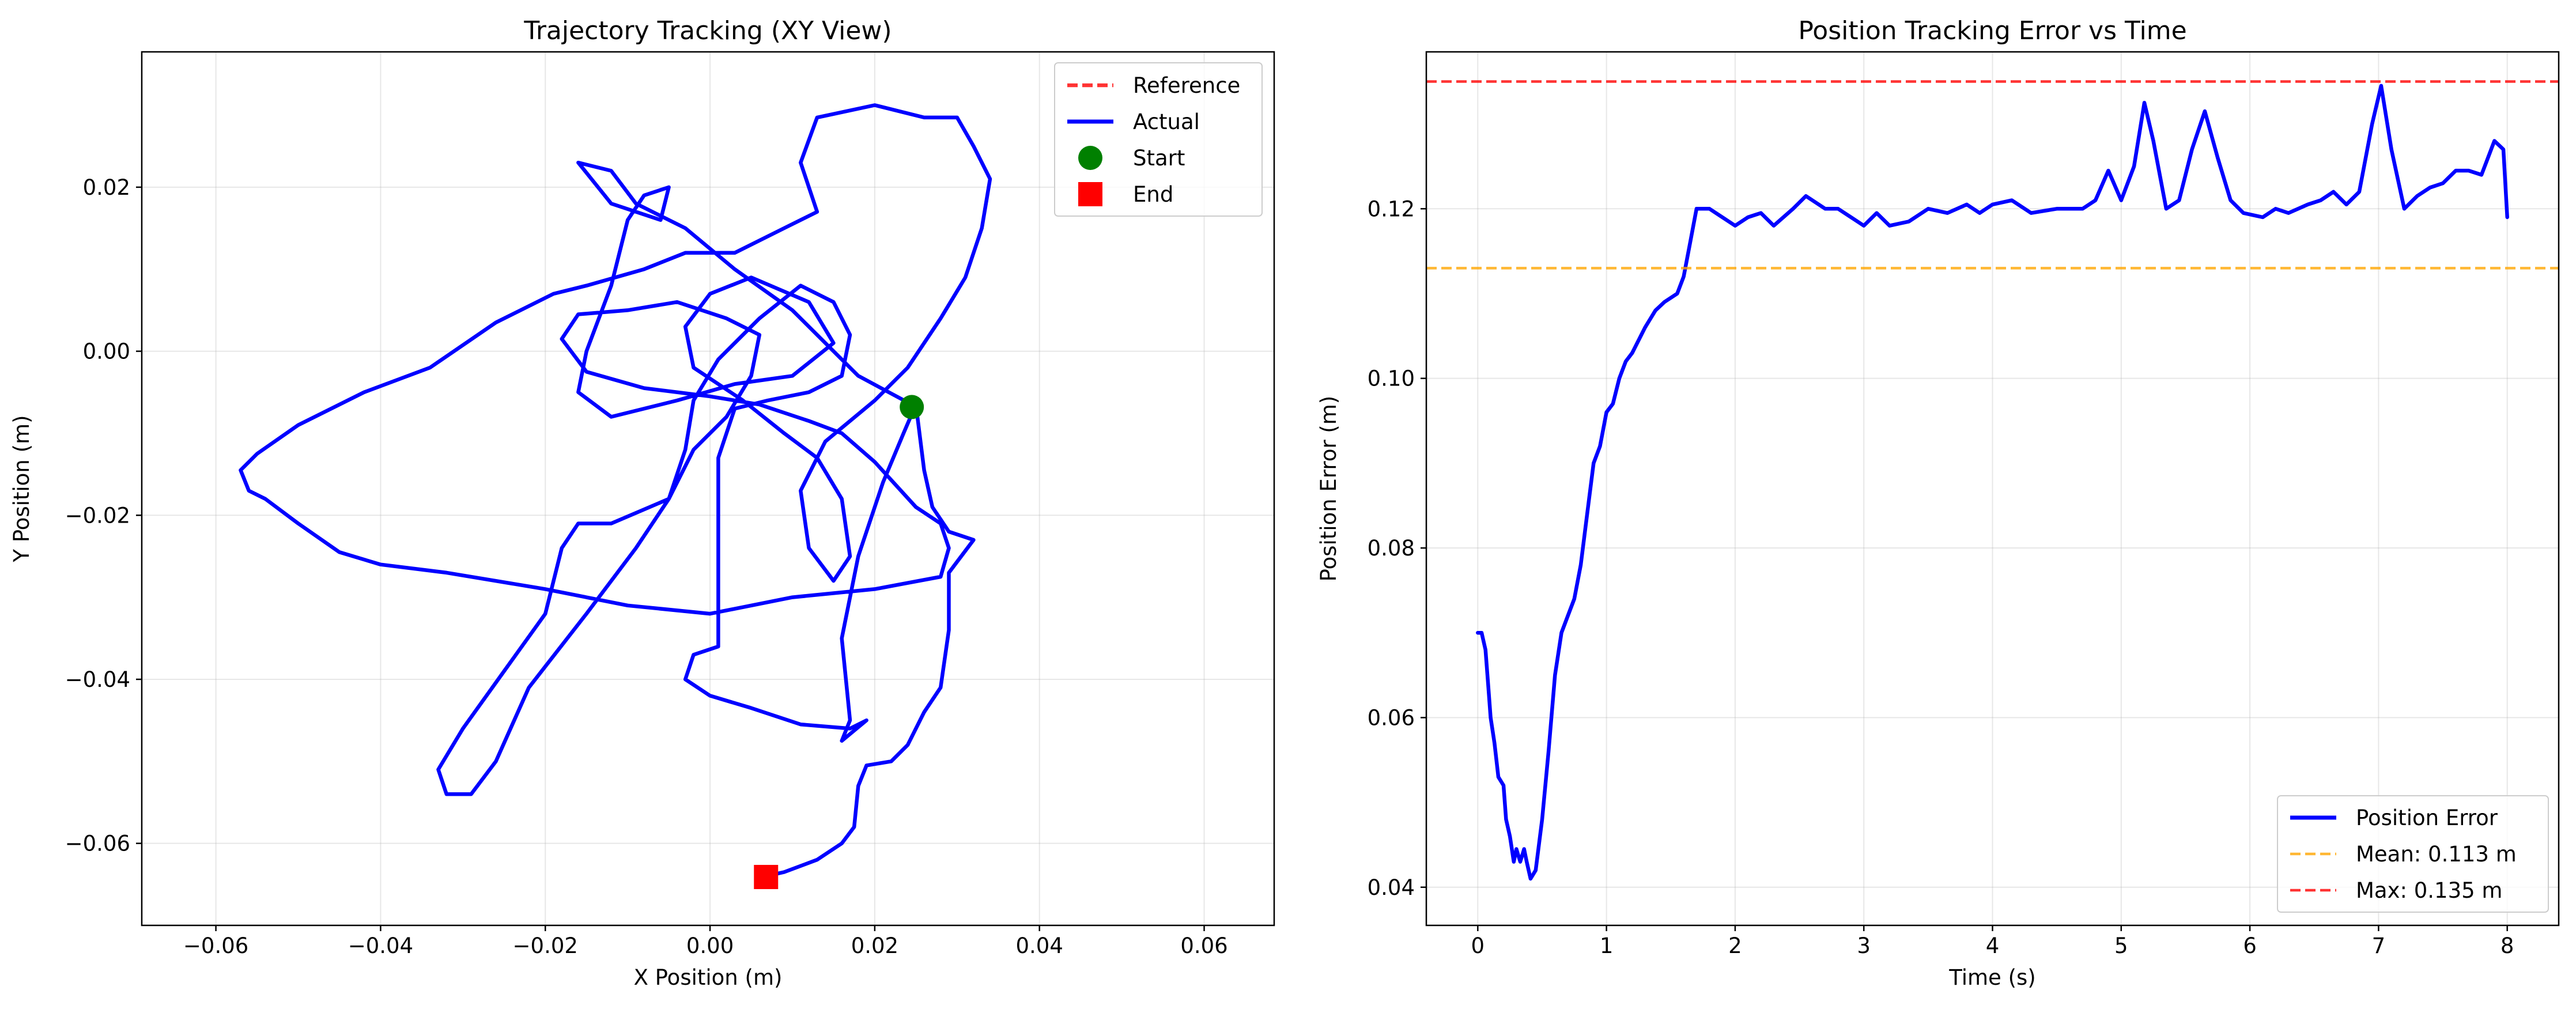 Image resolution: width=2576 pixels, height=1017 pixels. Describe the element at coordinates (1478, 945) in the screenshot. I see `x-tick-label: 0` at that location.